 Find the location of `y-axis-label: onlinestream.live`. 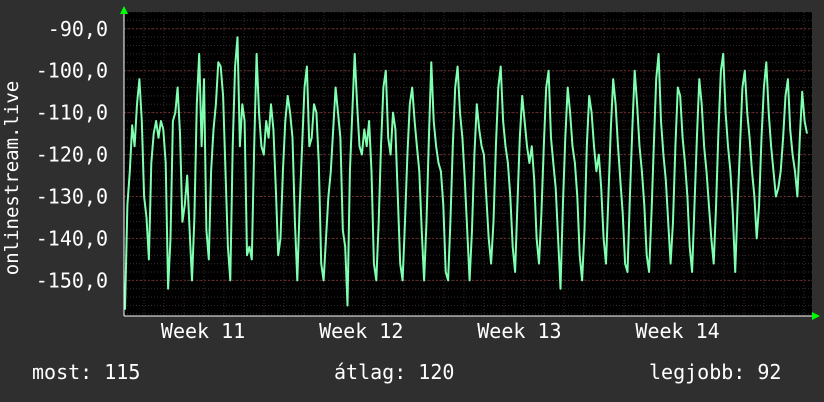

y-axis-label: onlinestream.live is located at coordinates (12, 178).